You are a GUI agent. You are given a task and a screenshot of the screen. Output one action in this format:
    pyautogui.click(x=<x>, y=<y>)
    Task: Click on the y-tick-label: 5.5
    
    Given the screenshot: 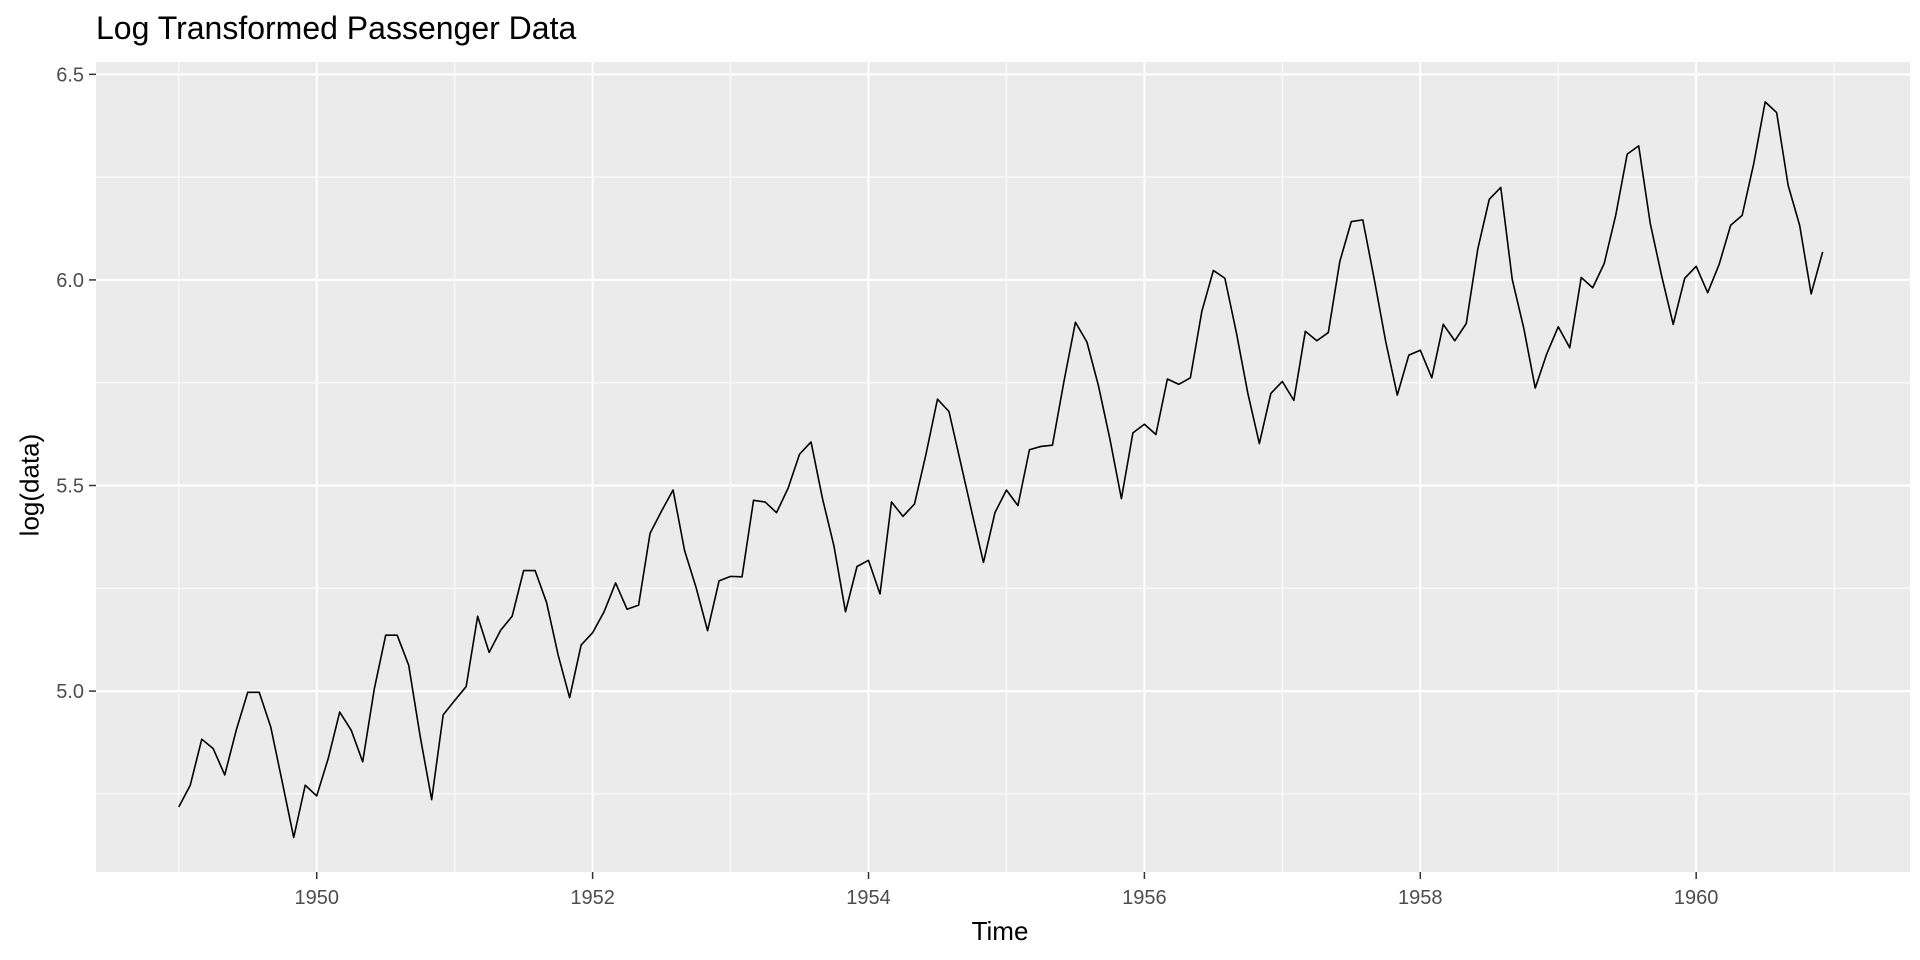 What is the action you would take?
    pyautogui.click(x=70, y=487)
    